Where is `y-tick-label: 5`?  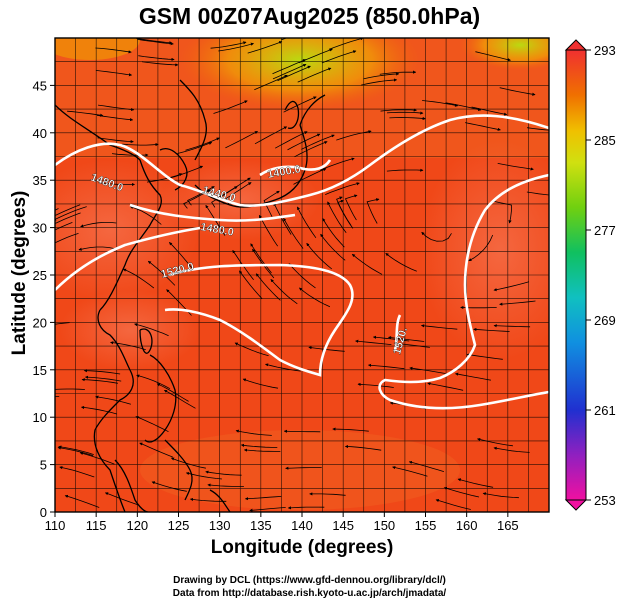
y-tick-label: 5 is located at coordinates (43, 465).